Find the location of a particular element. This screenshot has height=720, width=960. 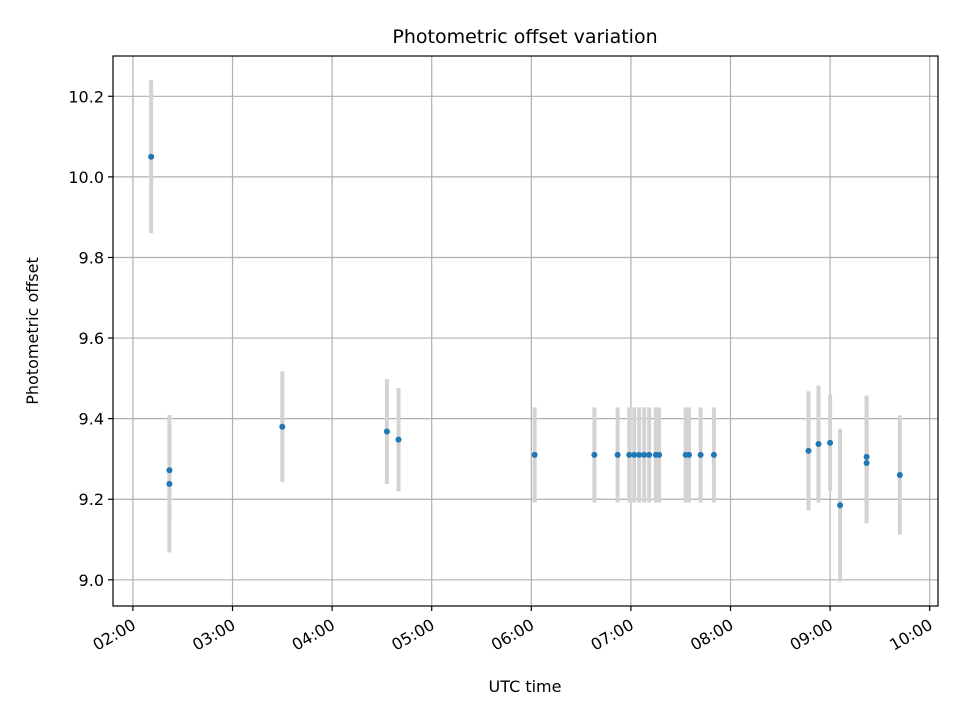

y-tick-label: 9.8 is located at coordinates (91, 257).